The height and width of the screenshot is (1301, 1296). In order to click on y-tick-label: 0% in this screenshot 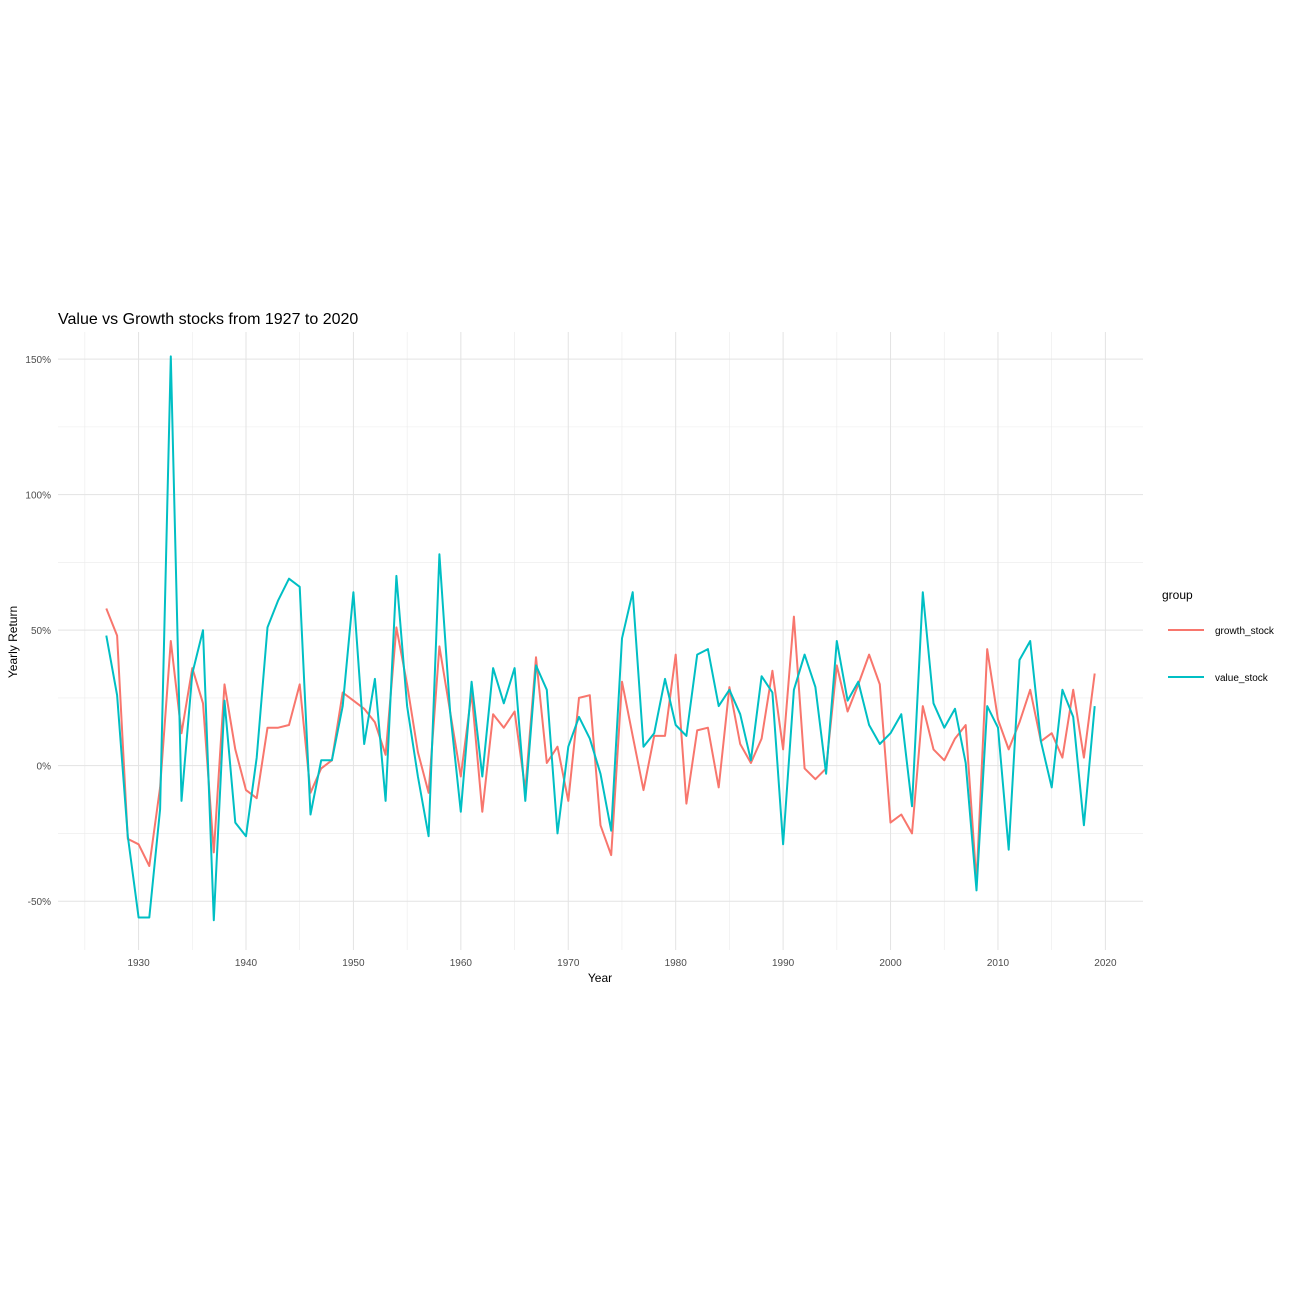, I will do `click(44, 767)`.